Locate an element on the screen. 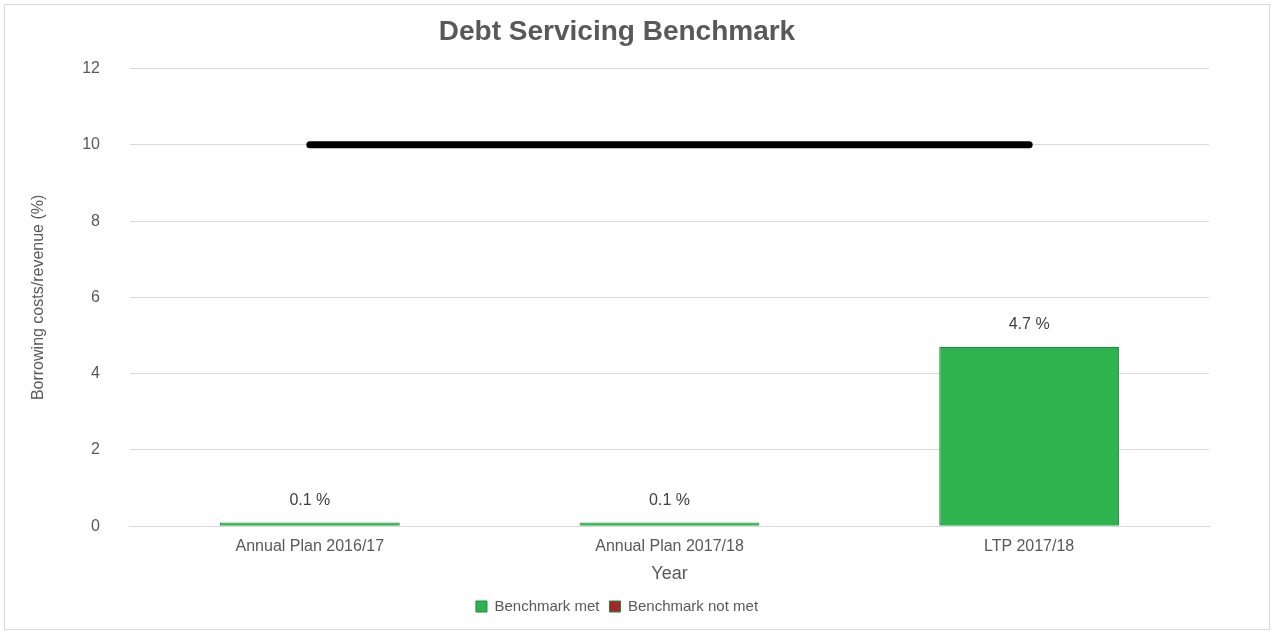  y-tick-label: 10 is located at coordinates (91, 144).